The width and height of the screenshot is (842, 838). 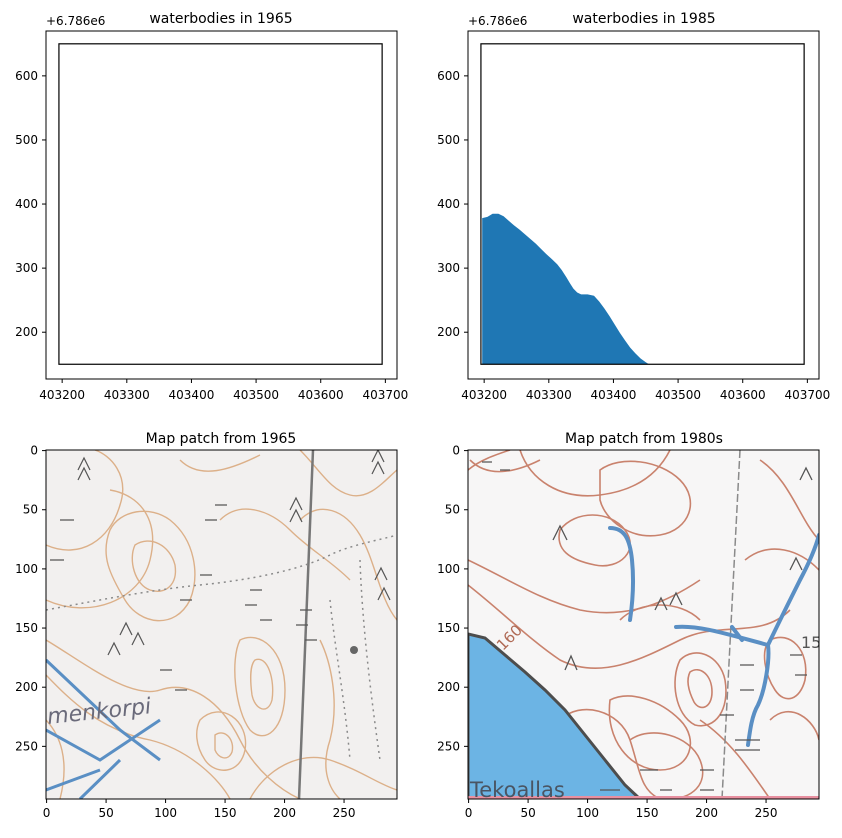 What do you see at coordinates (220, 19) in the screenshot?
I see `panel-title: waterbodies in 1965` at bounding box center [220, 19].